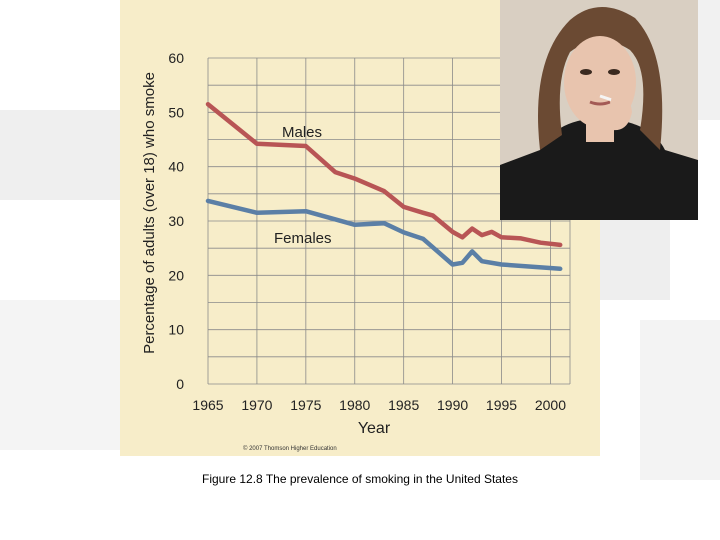 This screenshot has height=540, width=720. I want to click on y-tick-label: 40, so click(176, 167).